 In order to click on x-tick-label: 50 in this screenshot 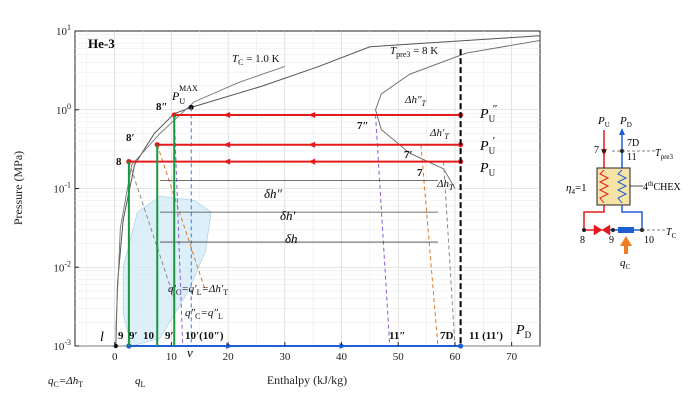, I will do `click(399, 357)`.